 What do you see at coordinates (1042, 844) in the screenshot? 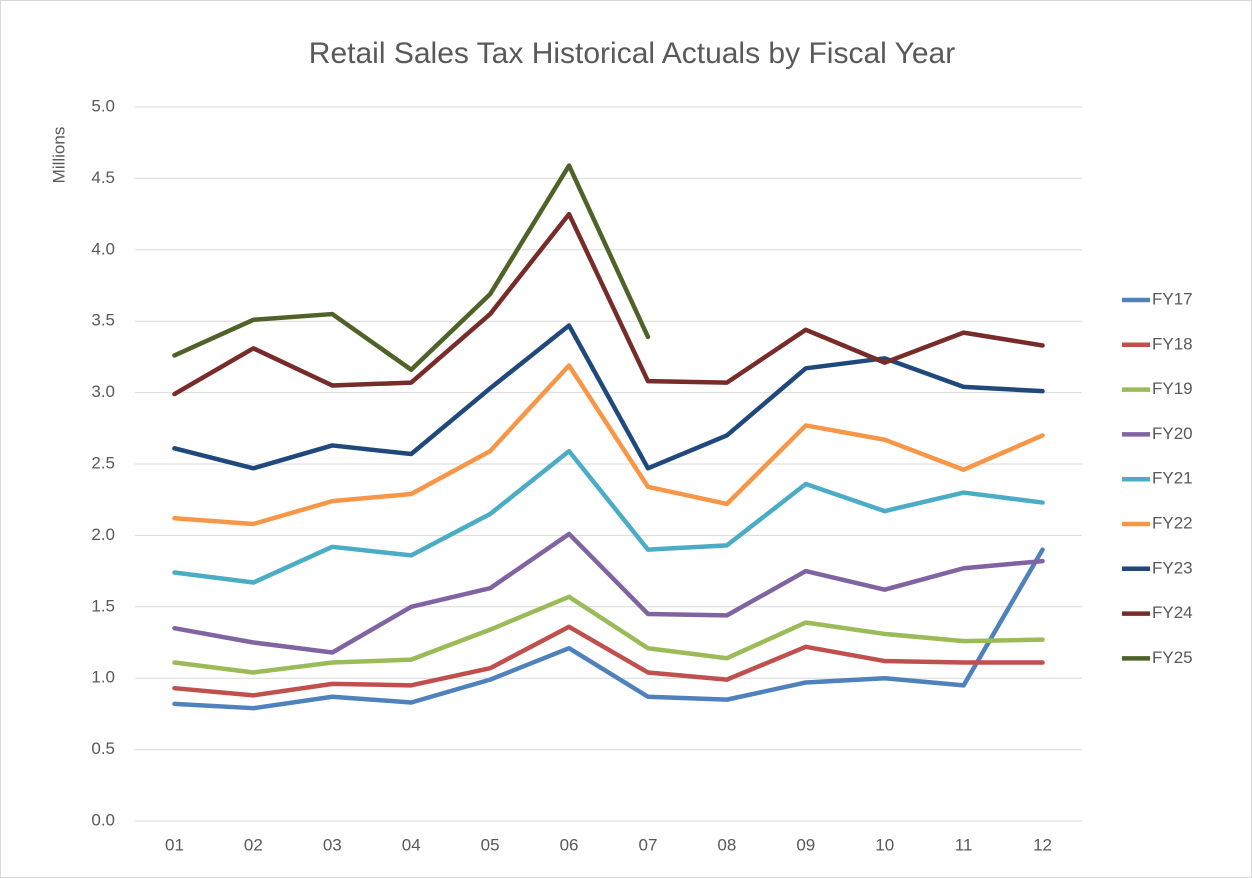
I see `x-tick-label: 12` at bounding box center [1042, 844].